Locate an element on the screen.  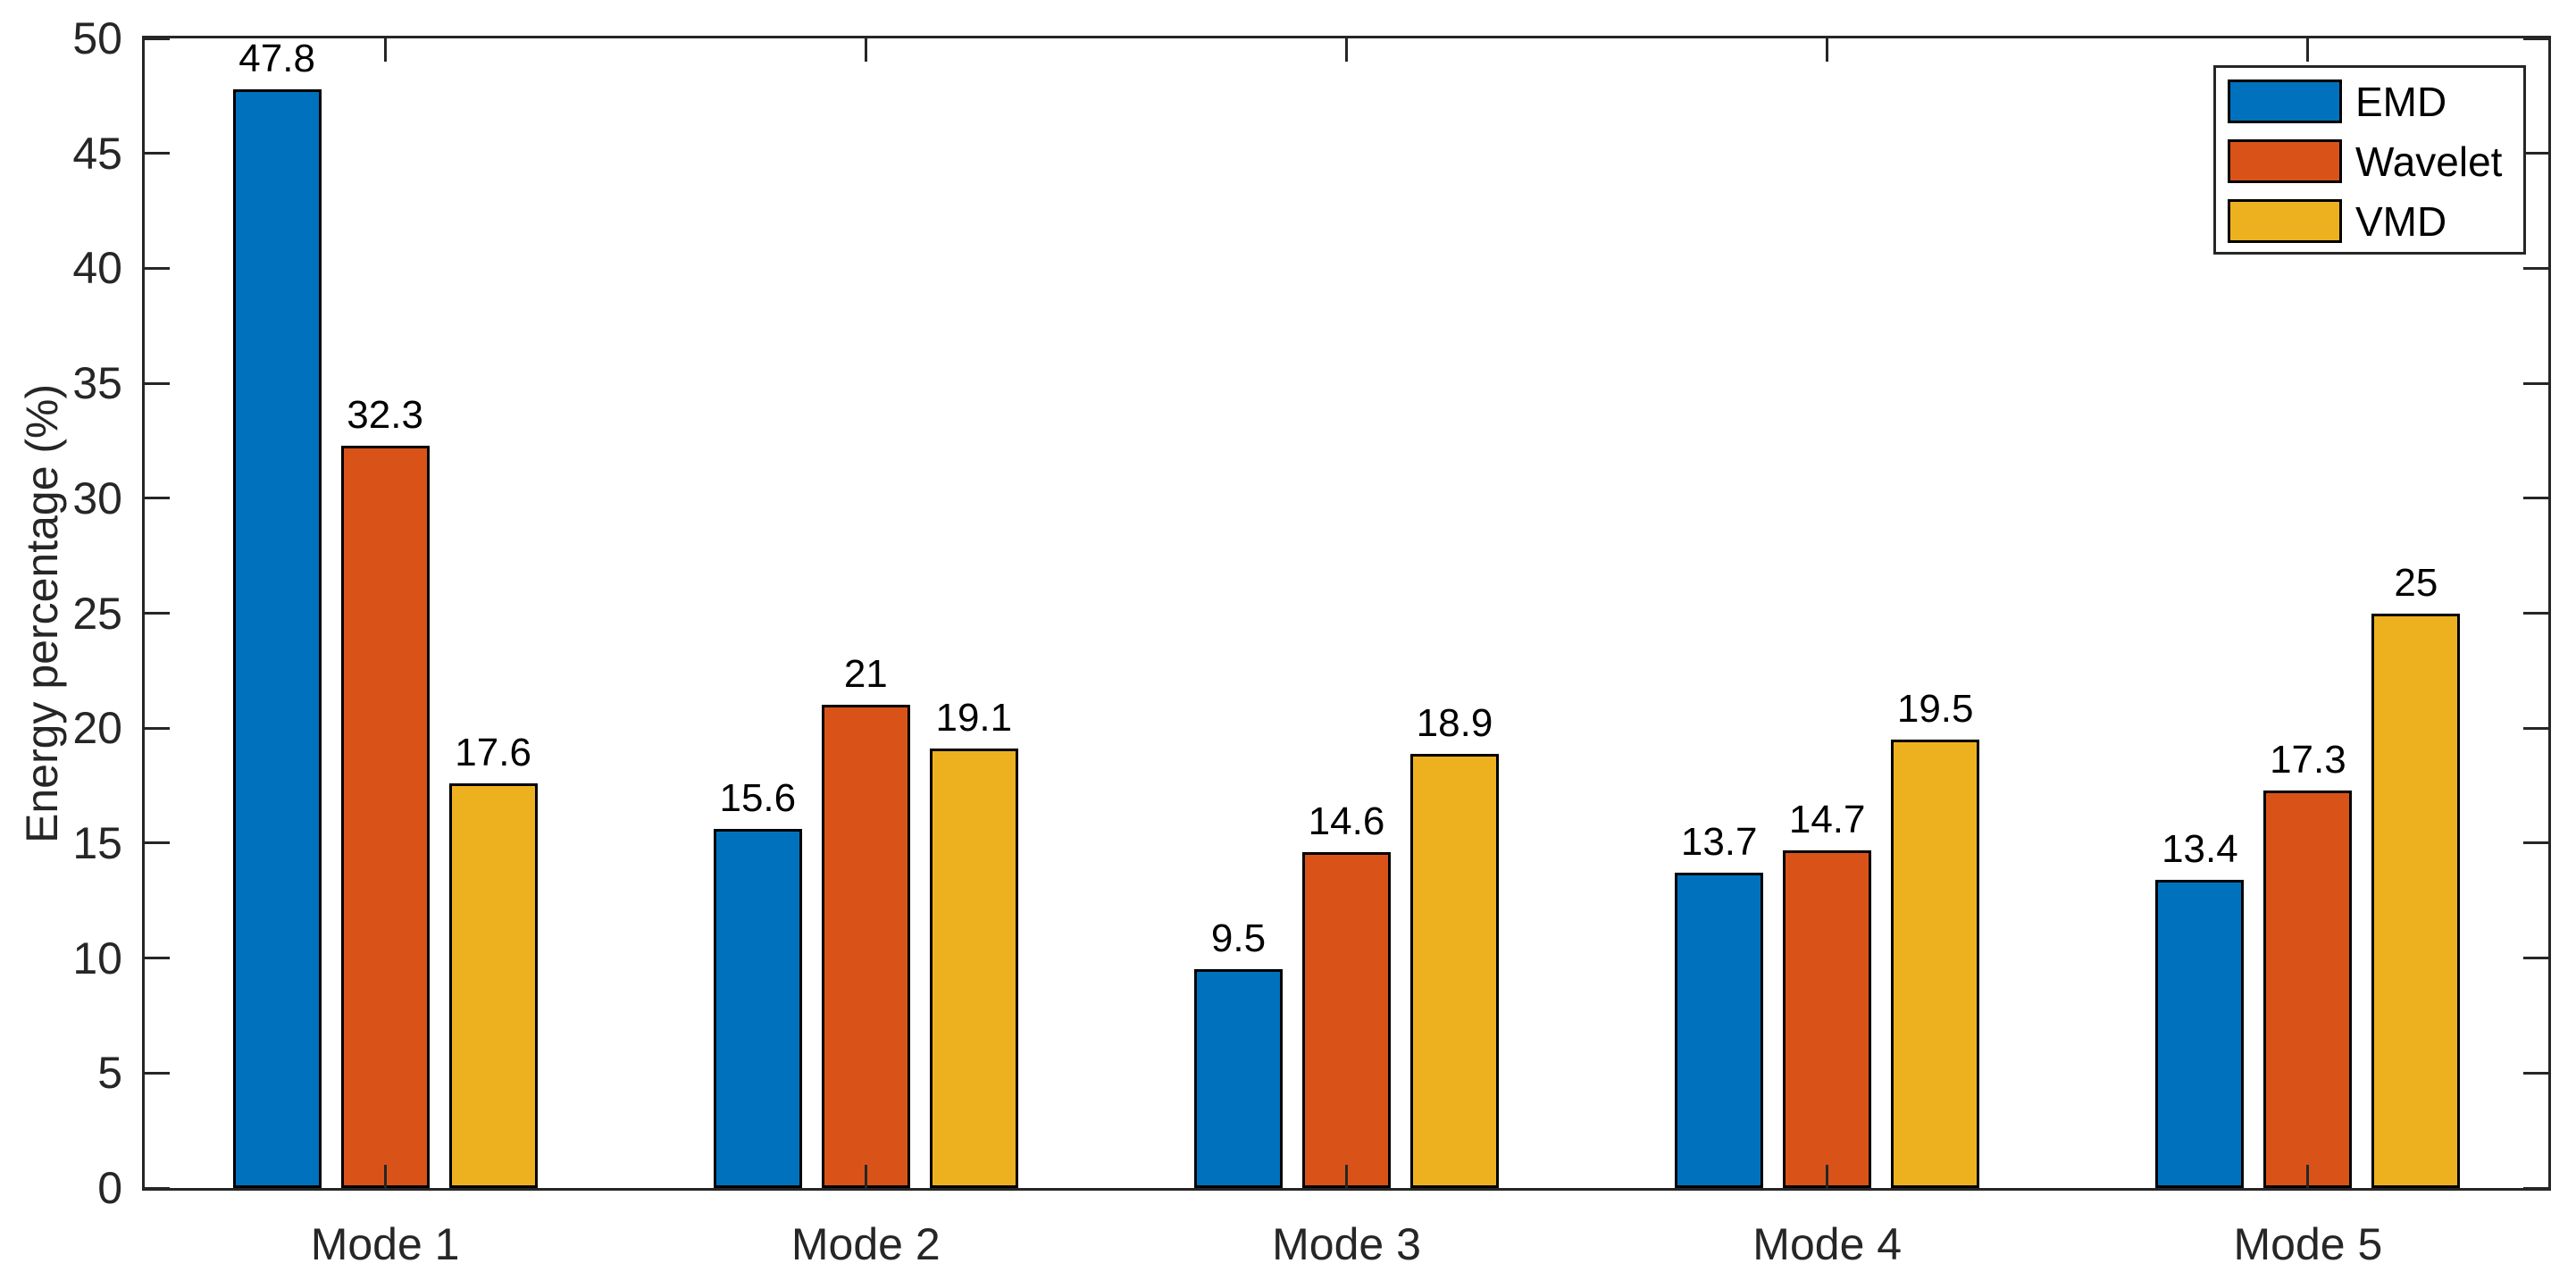
legend-label-vmd: VMD is located at coordinates (2401, 221).